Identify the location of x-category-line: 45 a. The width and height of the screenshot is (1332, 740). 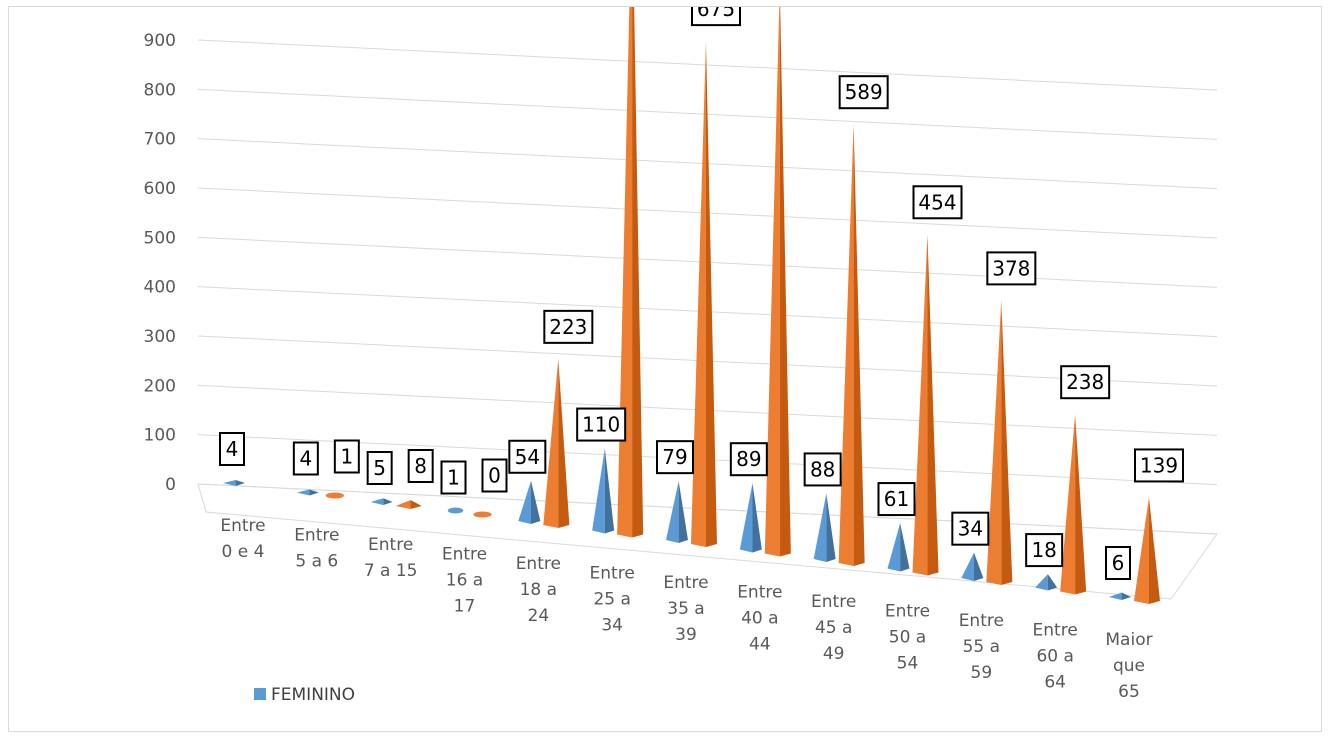
(833, 628).